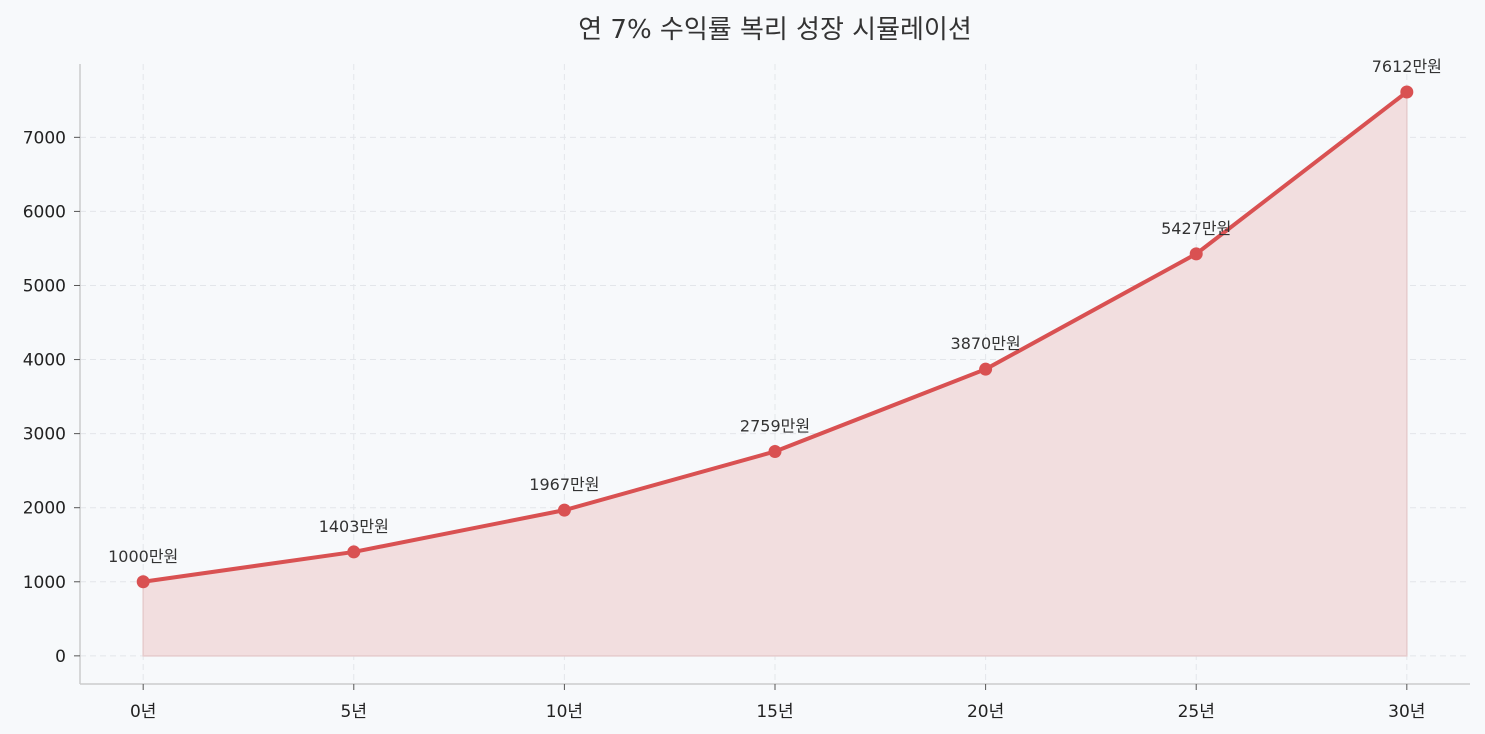 This screenshot has height=734, width=1485. What do you see at coordinates (44, 509) in the screenshot?
I see `y-tick-label: 2000` at bounding box center [44, 509].